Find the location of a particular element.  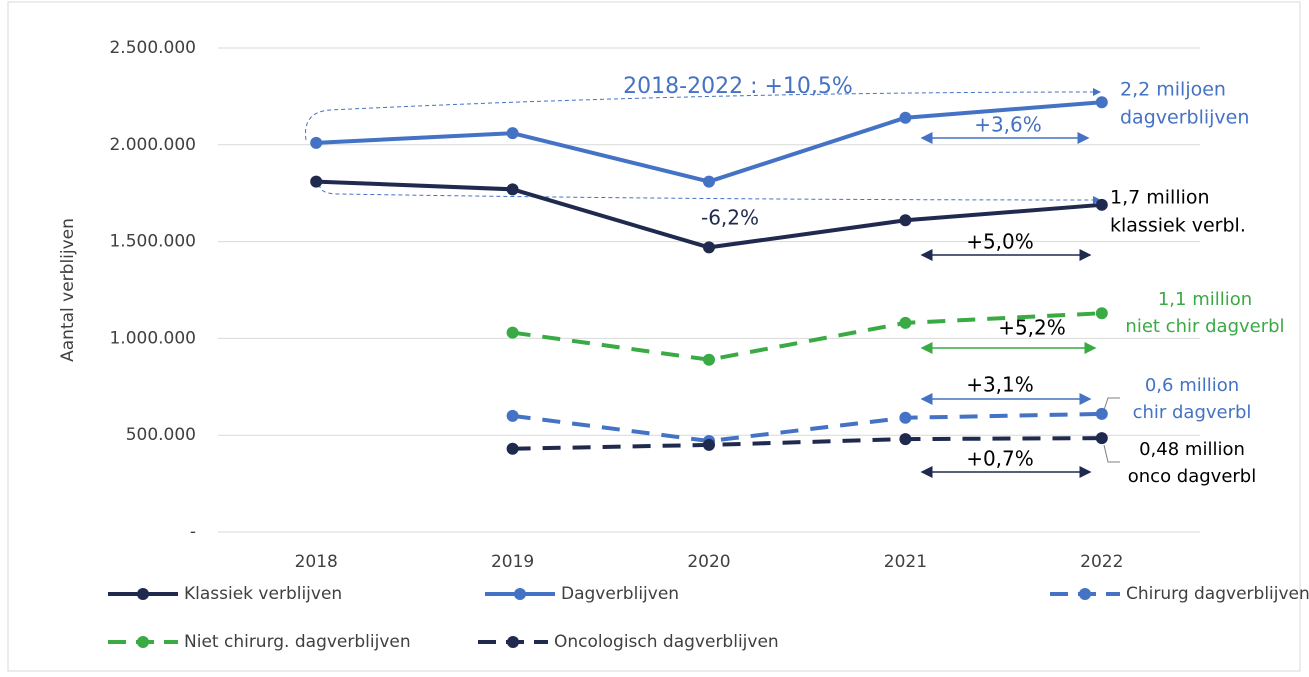

legend-item: Dagverblijven is located at coordinates (582, 594).